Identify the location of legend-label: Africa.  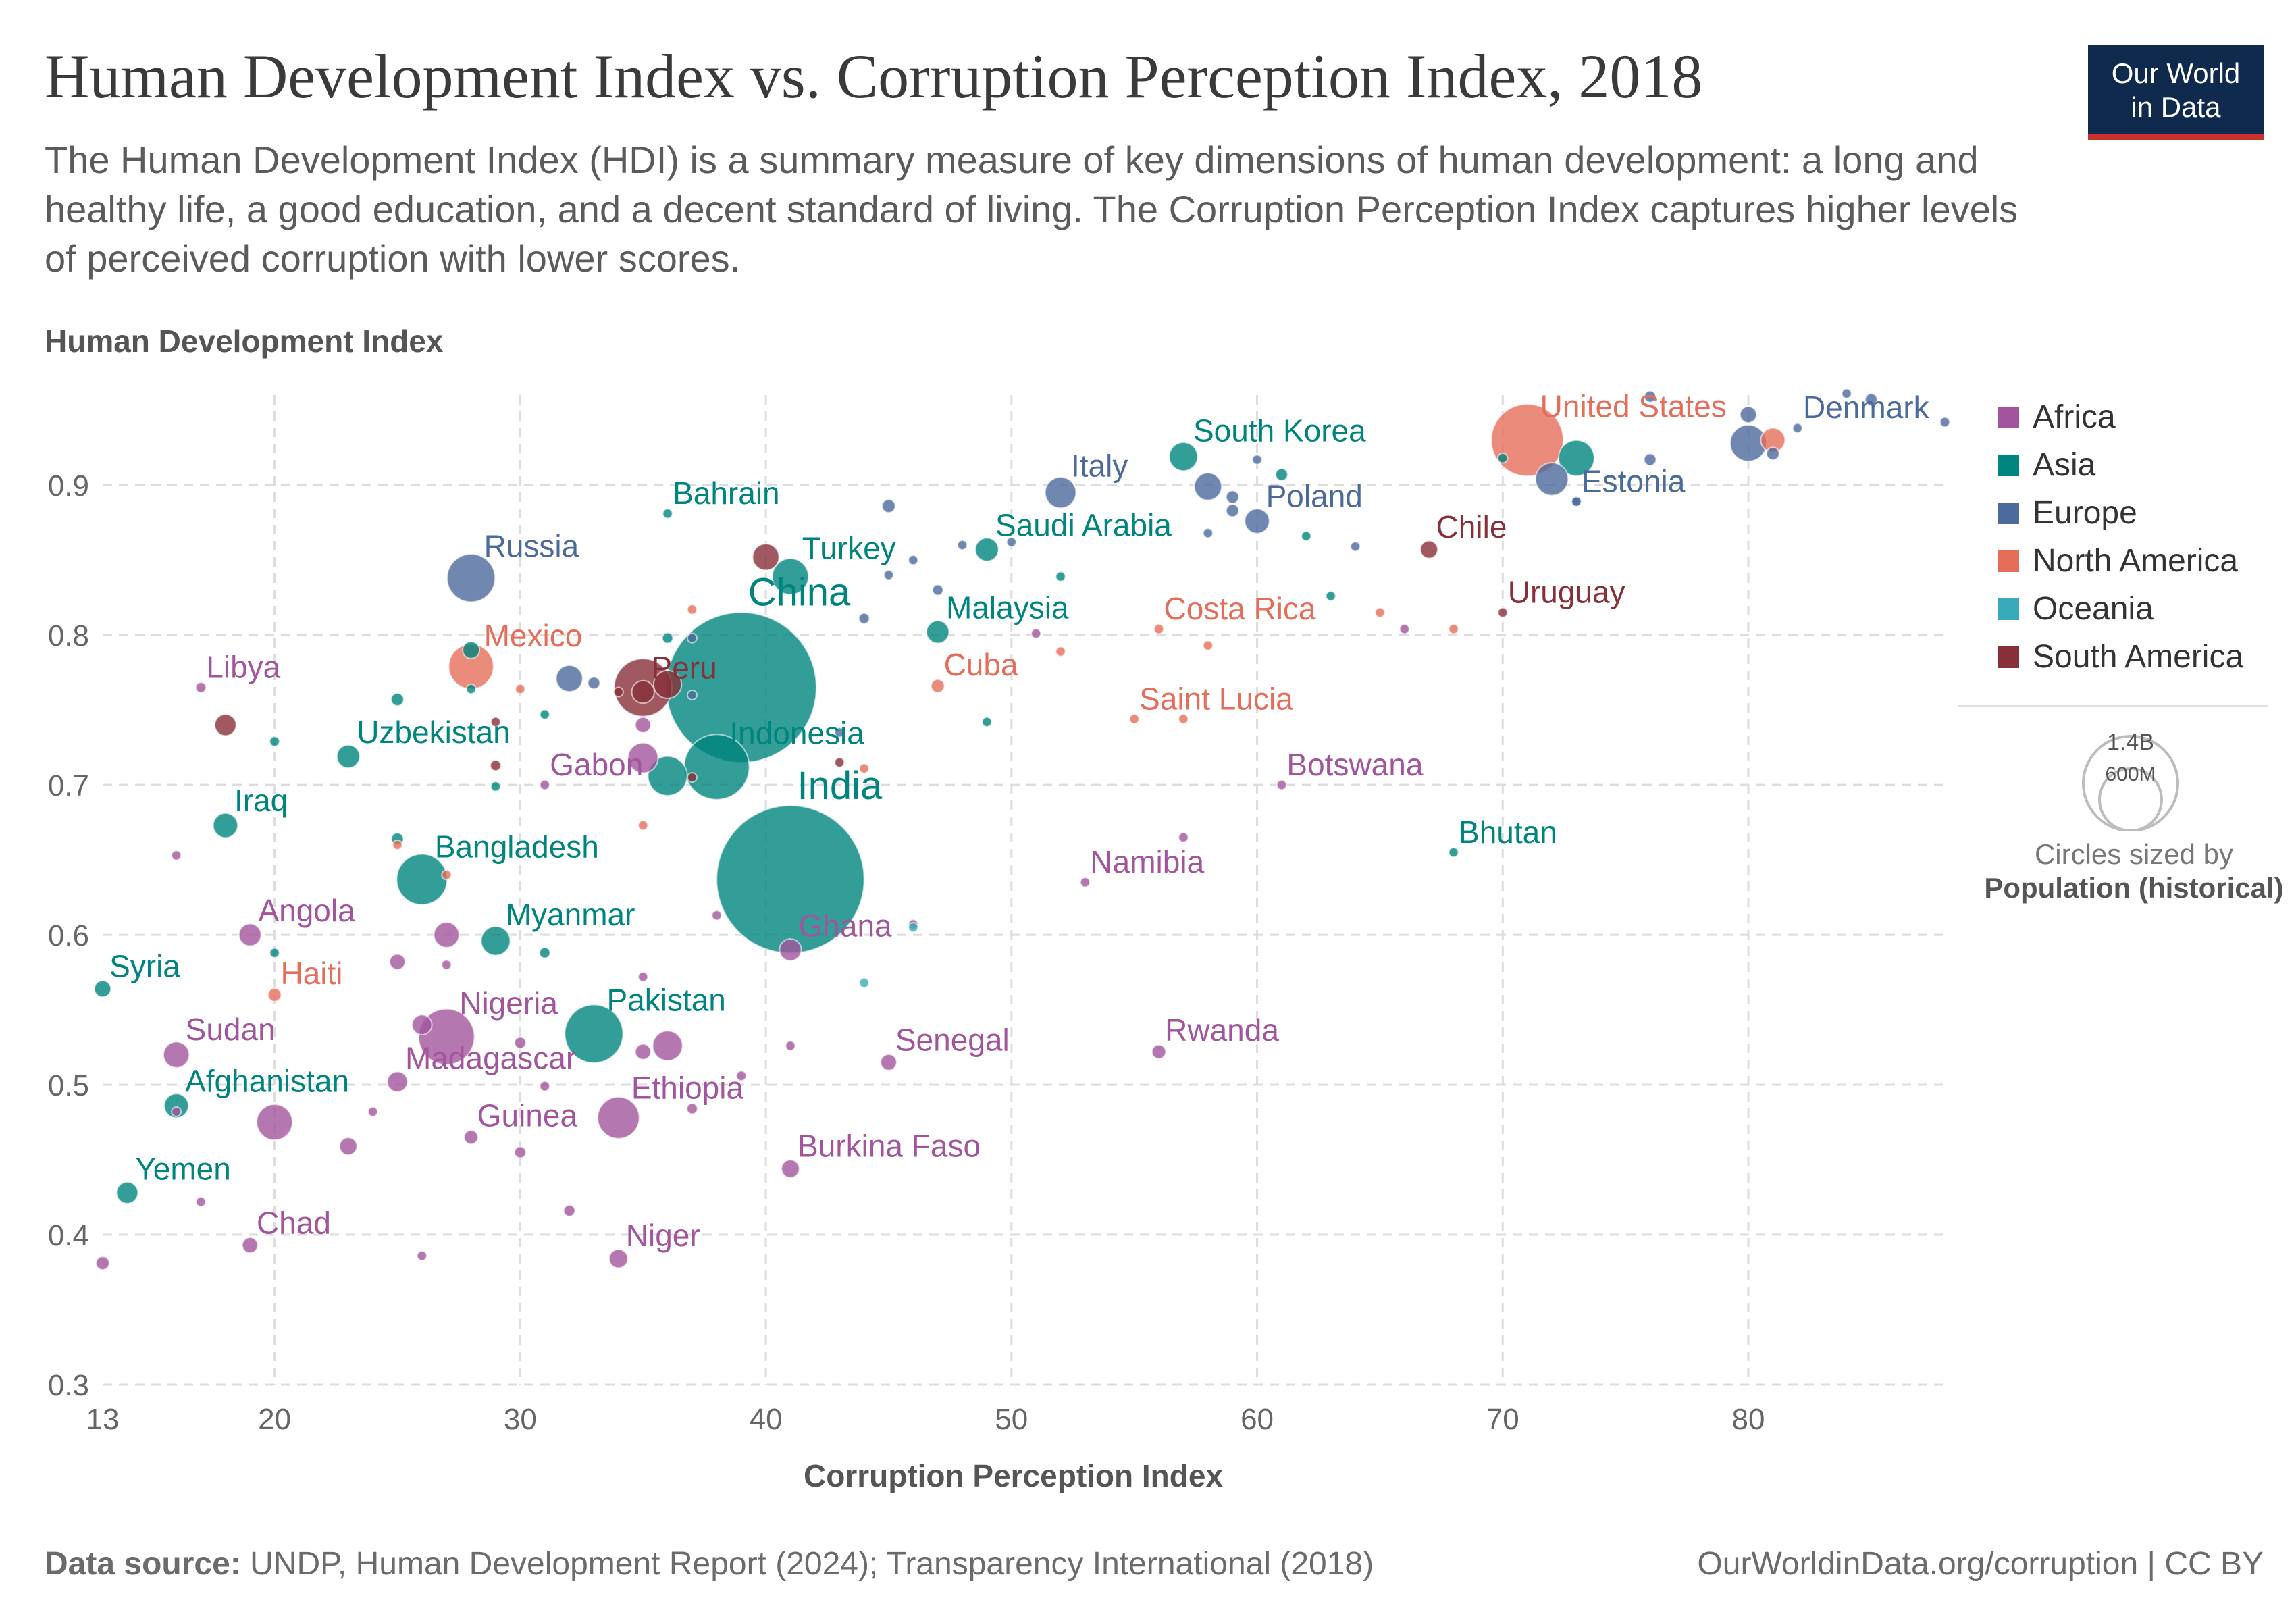
(2074, 417).